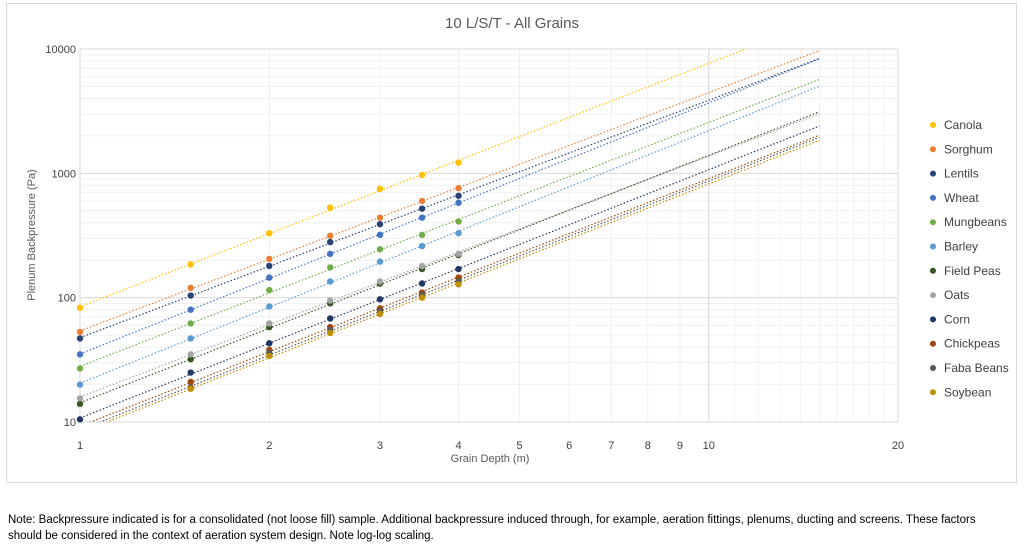  Describe the element at coordinates (611, 446) in the screenshot. I see `x-tick-label: 7` at that location.